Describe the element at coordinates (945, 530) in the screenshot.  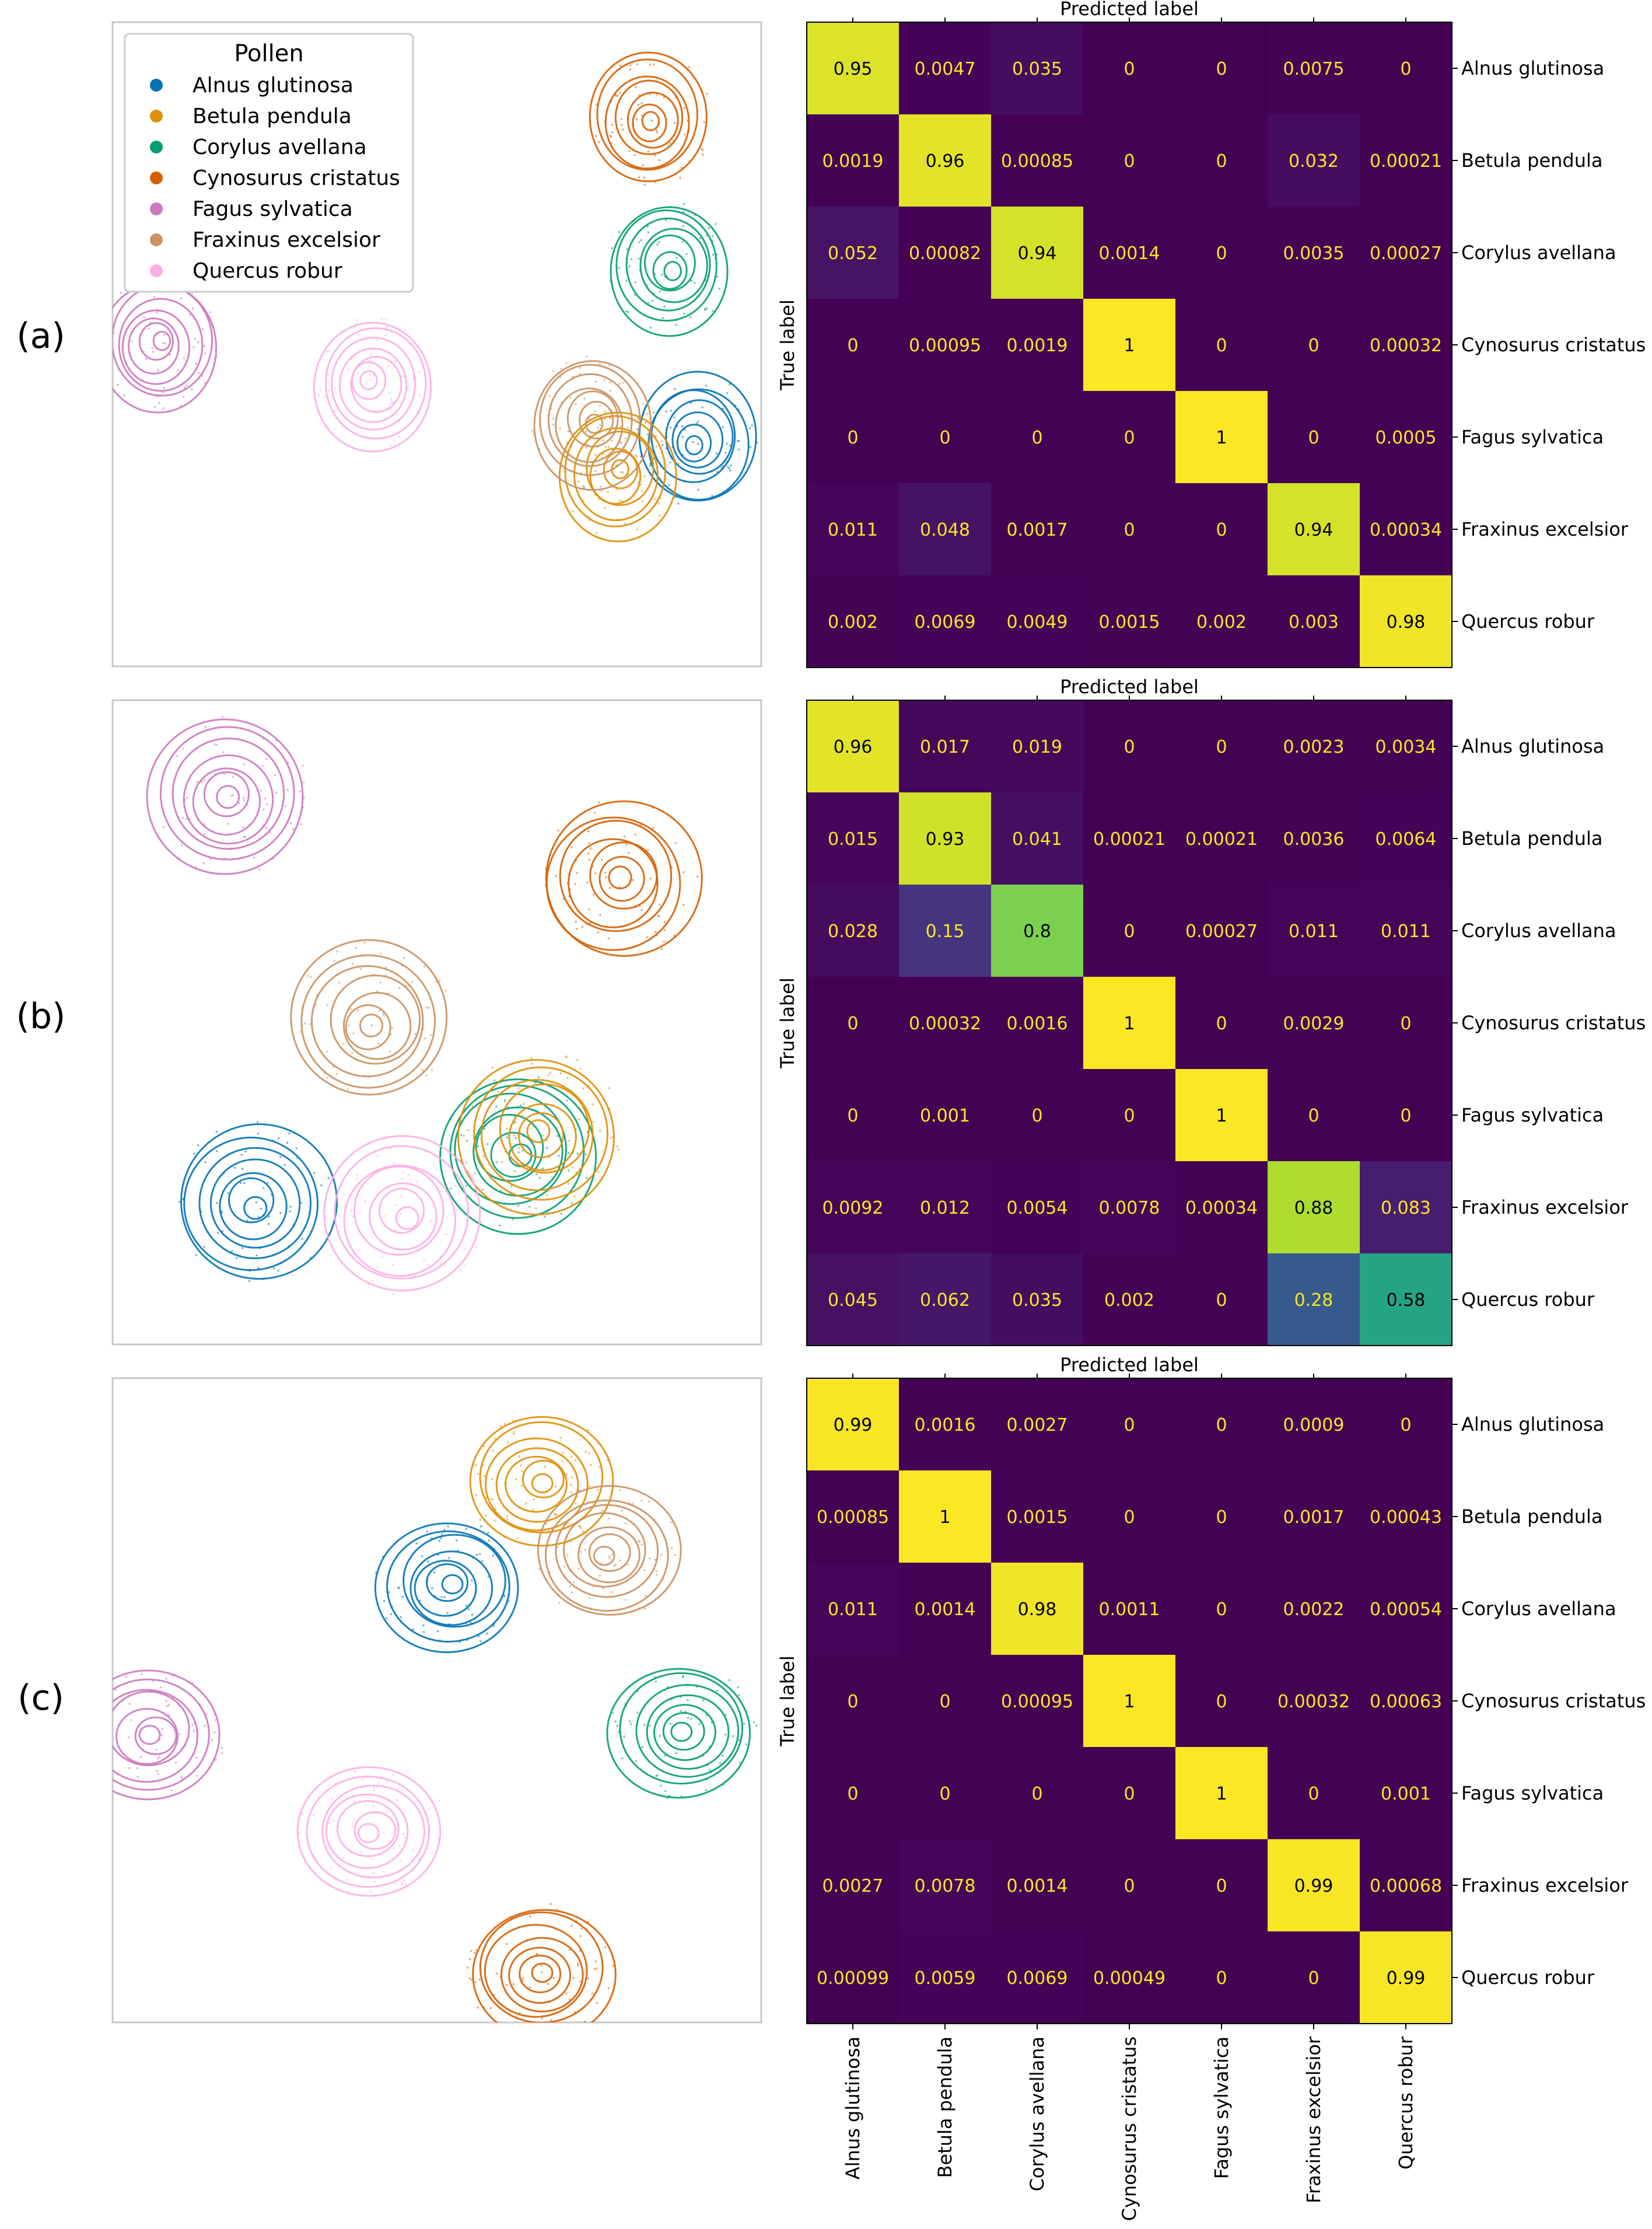
I see `cell-value: 0.048` at that location.